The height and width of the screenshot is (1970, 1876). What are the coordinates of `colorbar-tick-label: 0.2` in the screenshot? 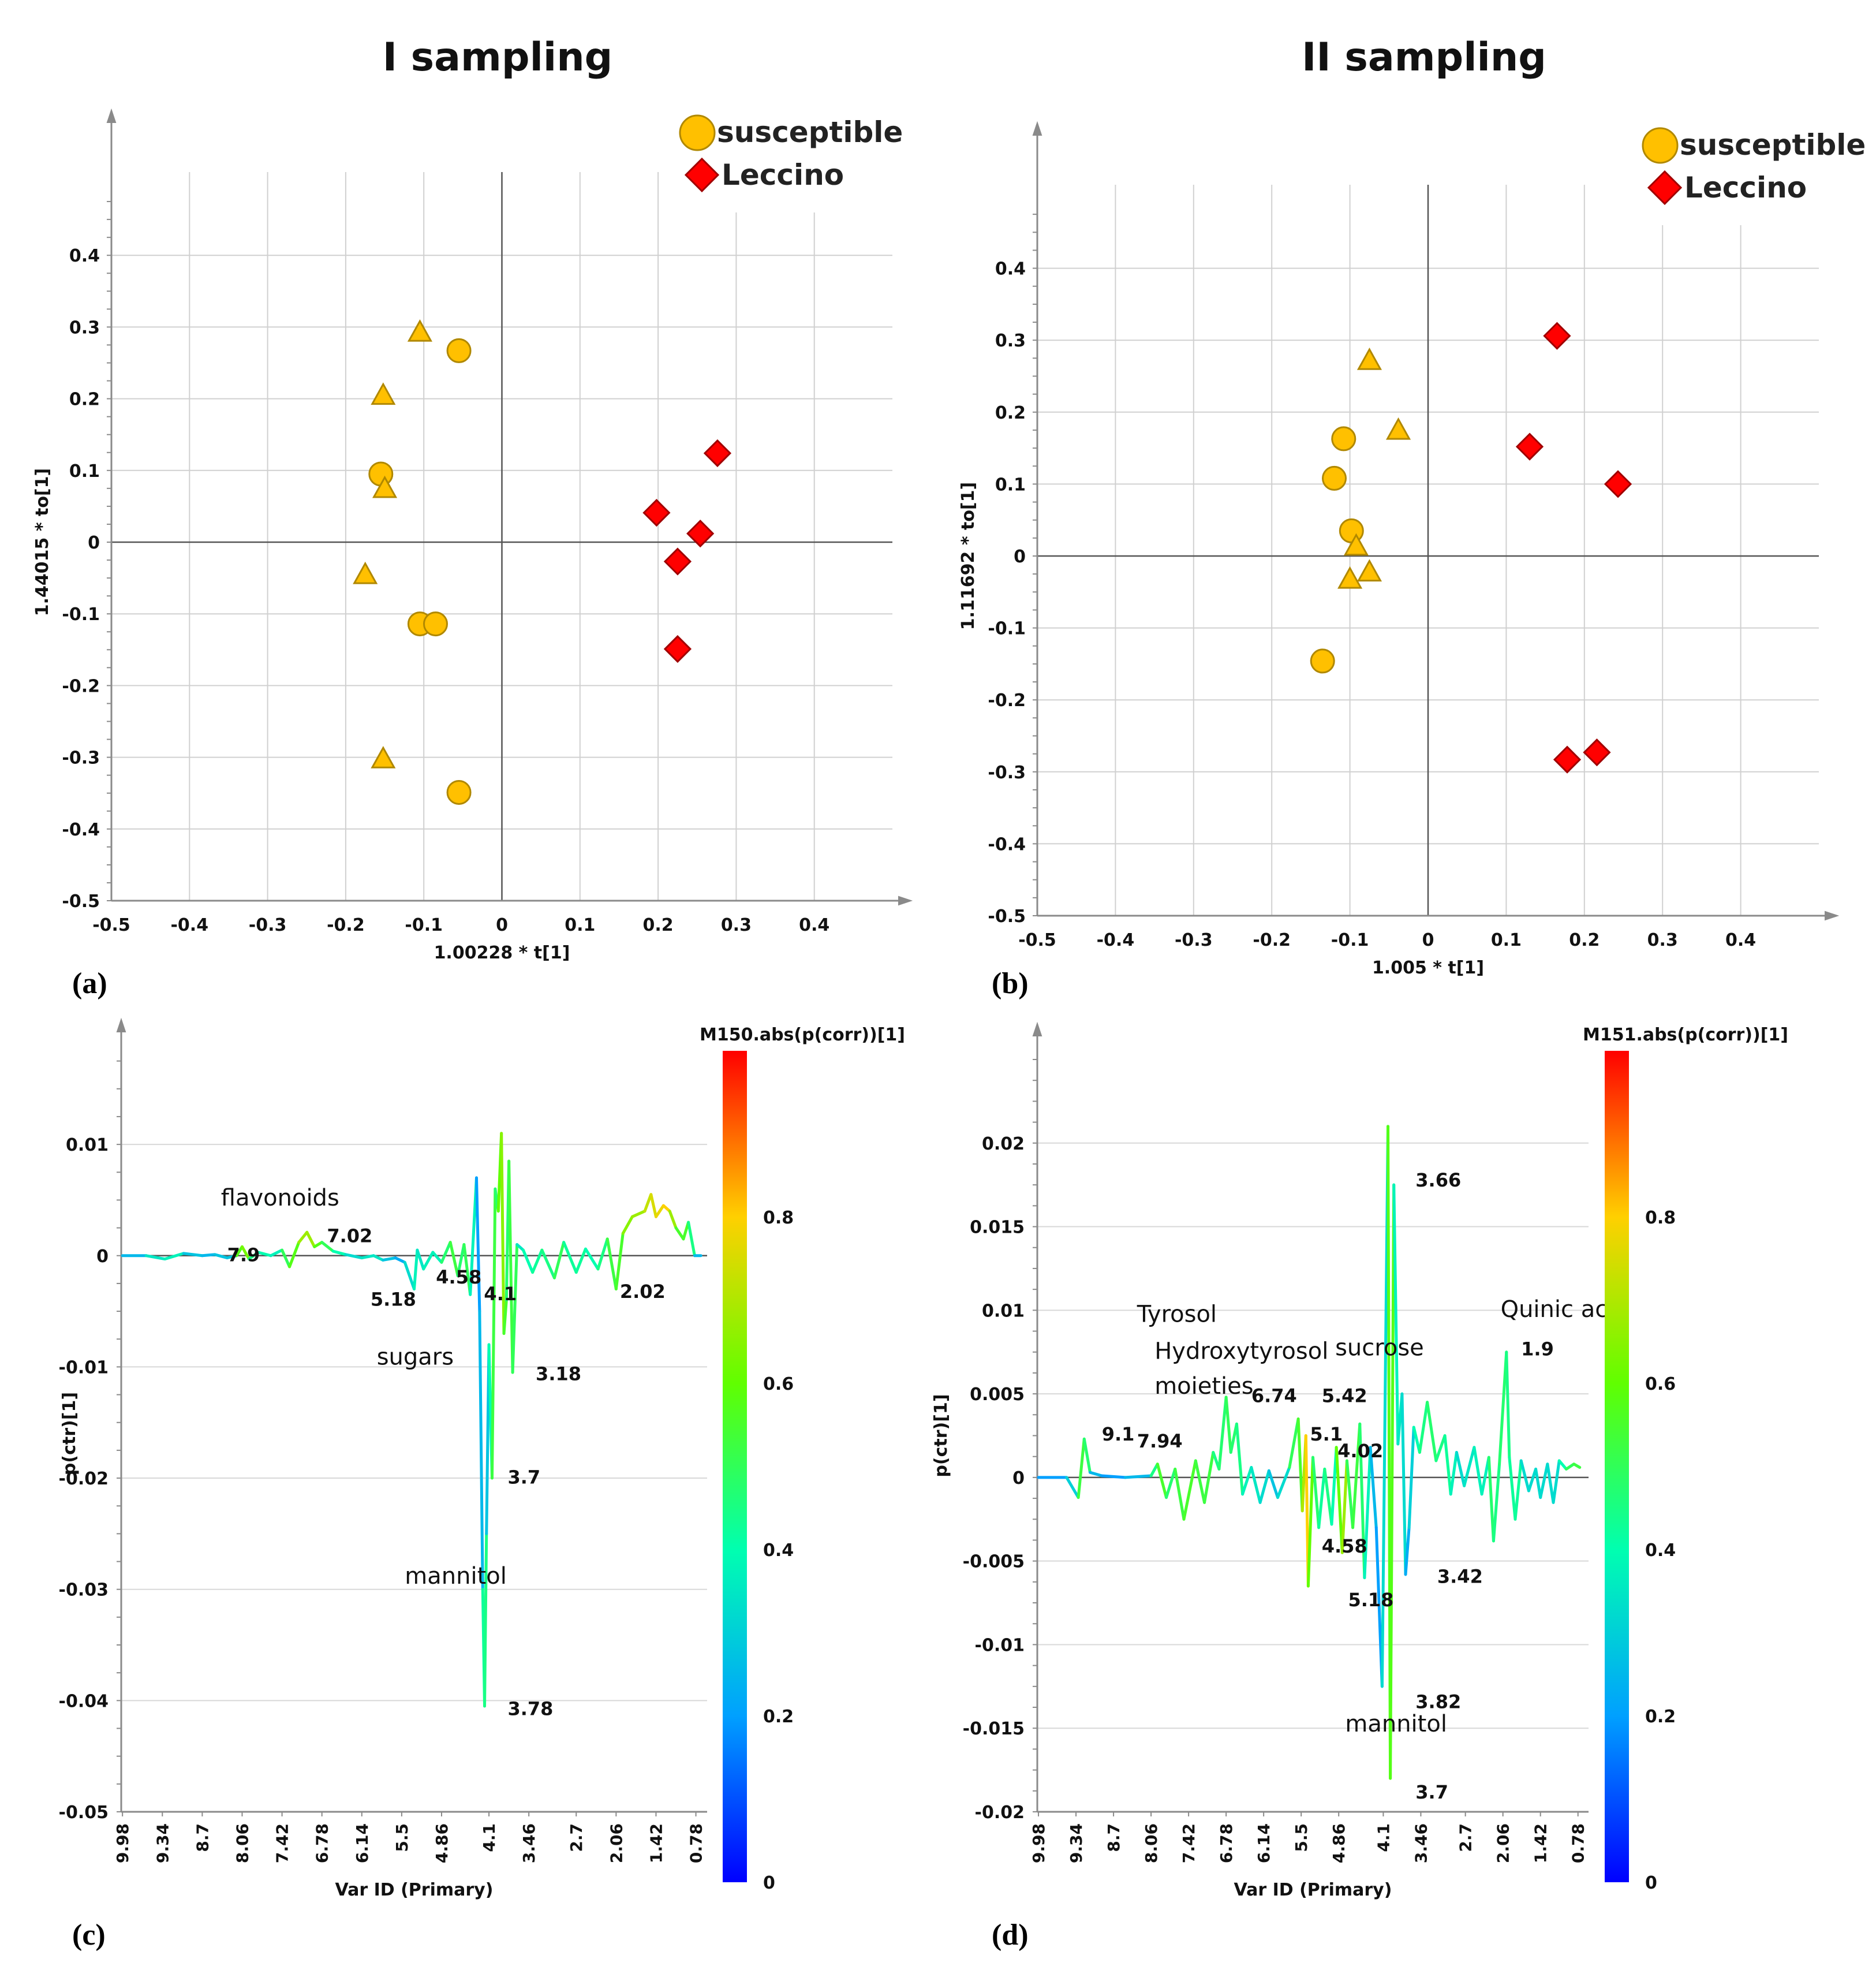 It's located at (778, 1717).